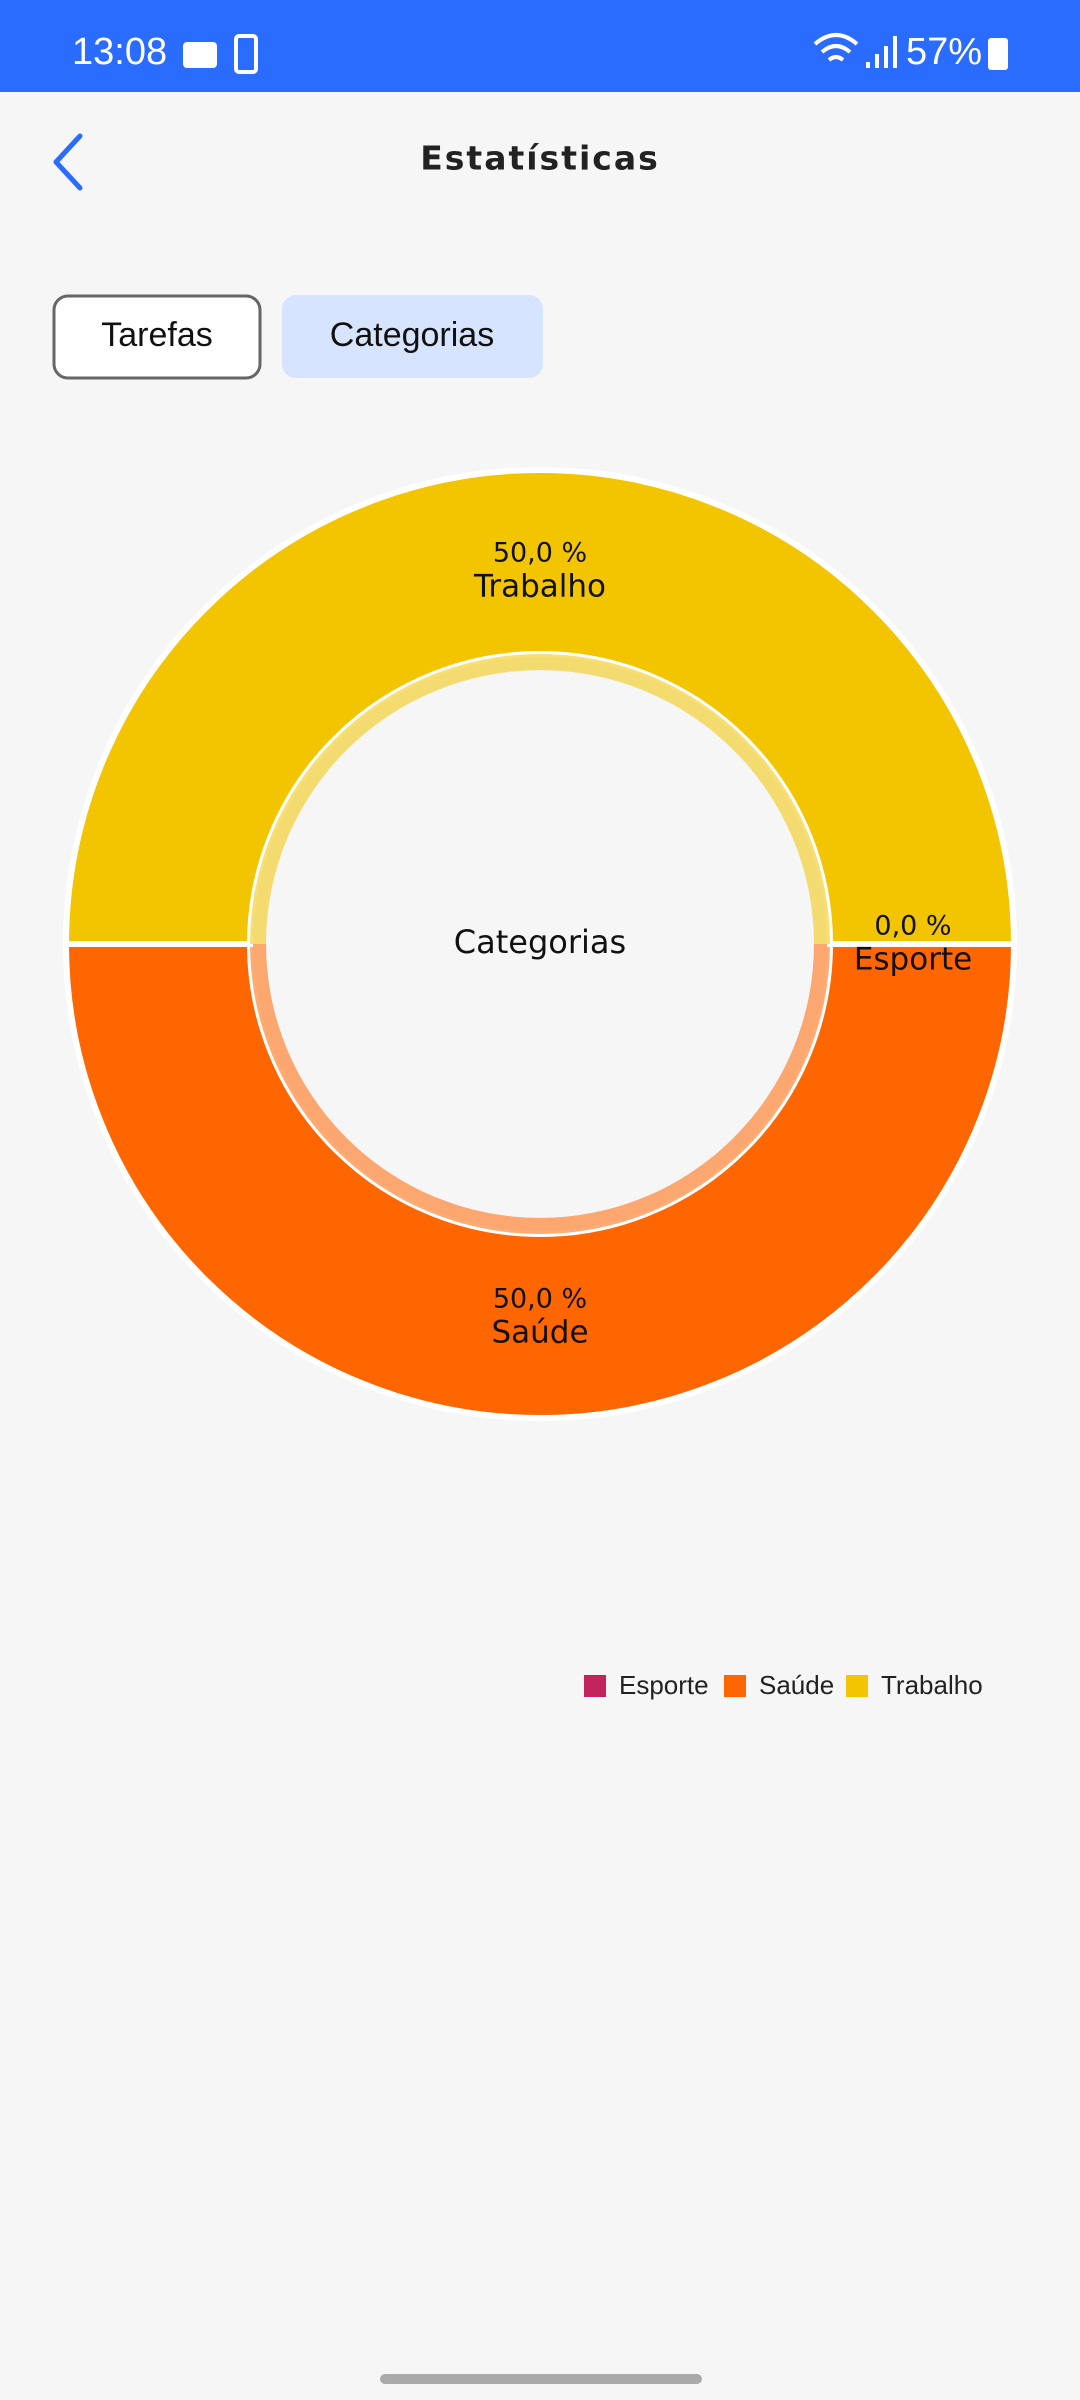 Image resolution: width=1080 pixels, height=2400 pixels. I want to click on voicemail-icon, so click(200, 55).